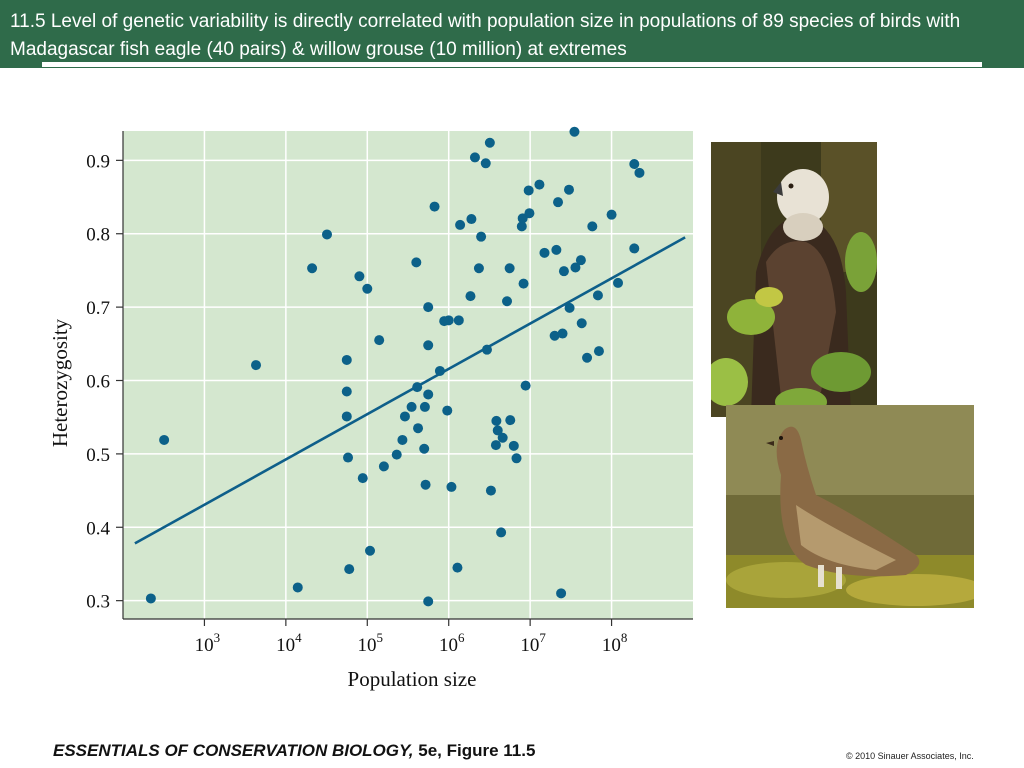 The image size is (1024, 768). Describe the element at coordinates (98, 528) in the screenshot. I see `y-tick-label: 0.4` at that location.